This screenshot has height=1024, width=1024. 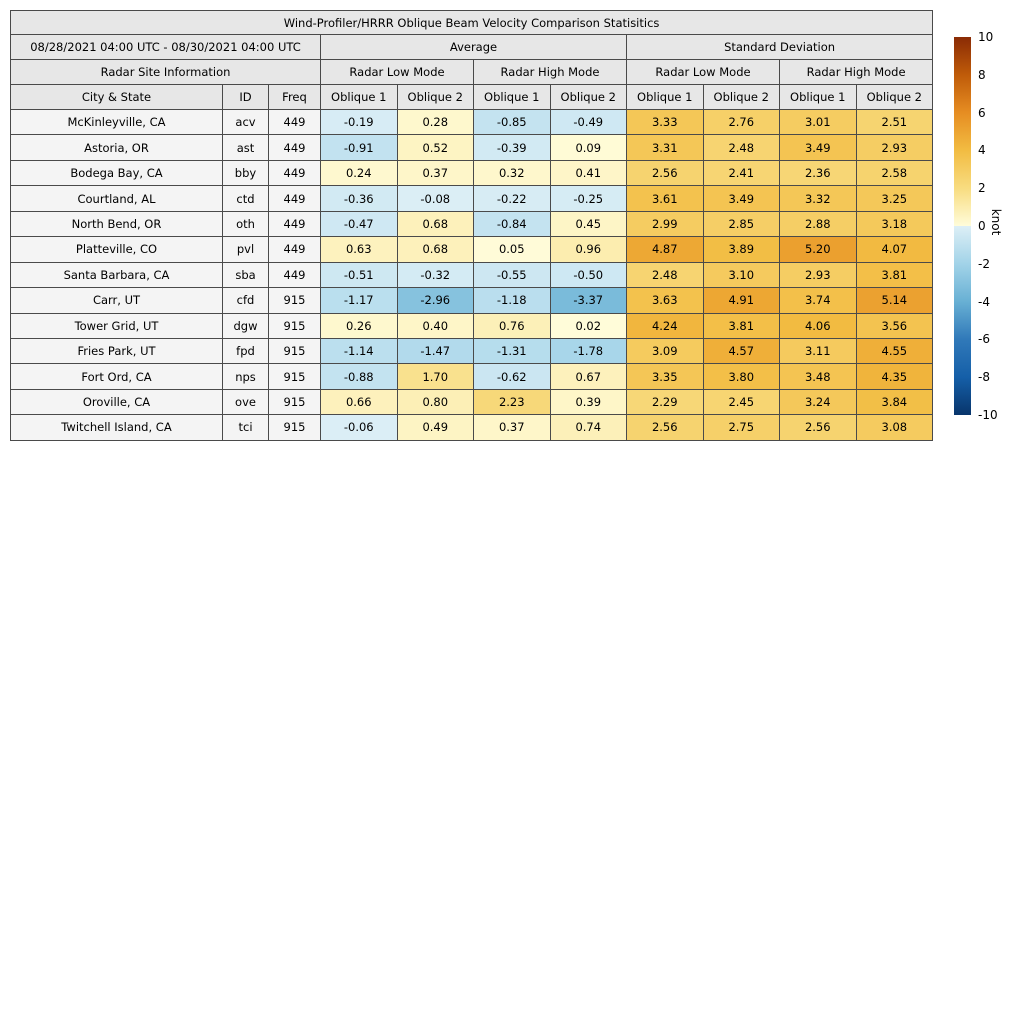 What do you see at coordinates (741, 224) in the screenshot?
I see `value-cell: 2.85` at bounding box center [741, 224].